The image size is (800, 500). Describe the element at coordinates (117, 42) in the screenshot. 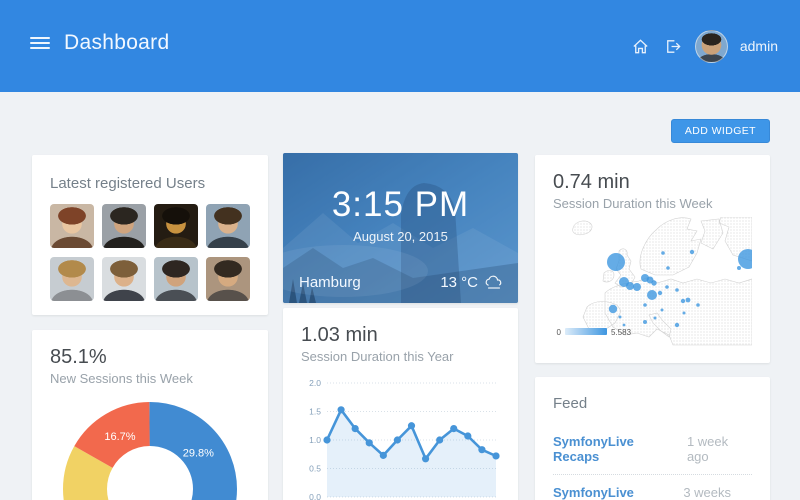

I see `page-title: Dashboard` at that location.